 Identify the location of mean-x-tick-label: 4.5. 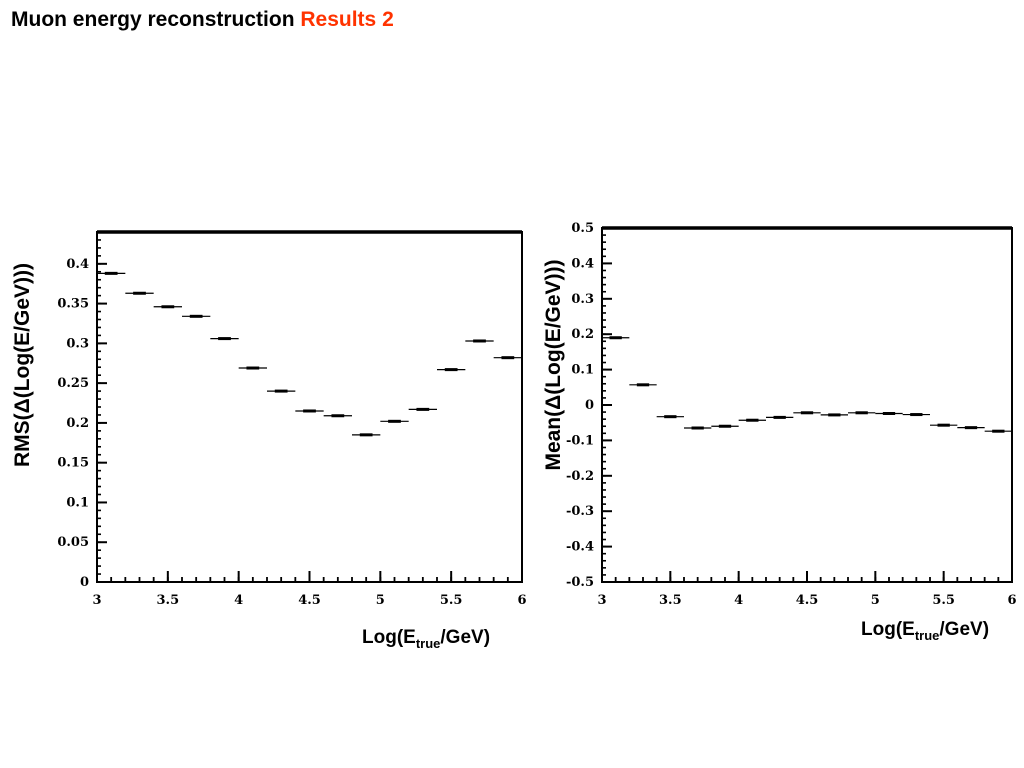
(807, 600).